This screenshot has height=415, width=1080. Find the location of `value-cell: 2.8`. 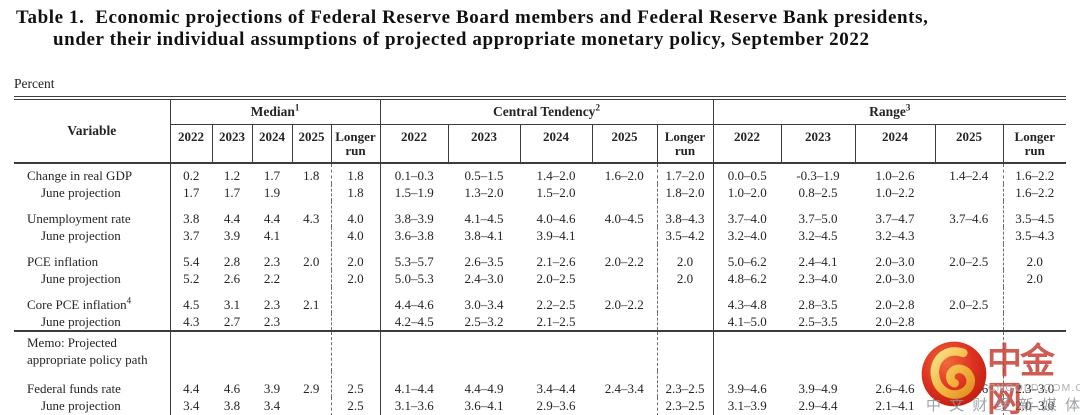

value-cell: 2.8 is located at coordinates (232, 261).